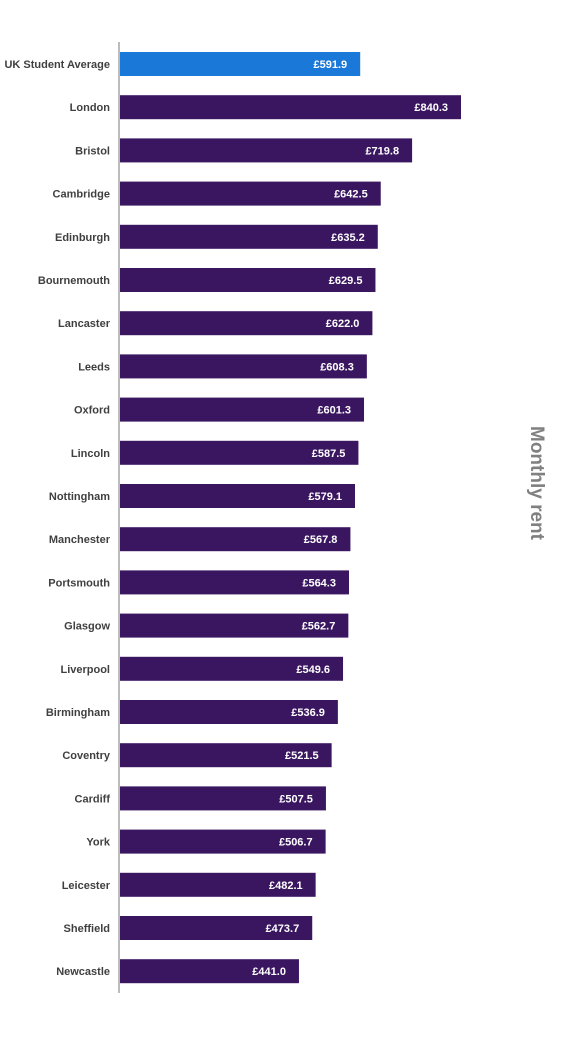 The width and height of the screenshot is (587, 1040). What do you see at coordinates (266, 150) in the screenshot?
I see `bar-bristol` at bounding box center [266, 150].